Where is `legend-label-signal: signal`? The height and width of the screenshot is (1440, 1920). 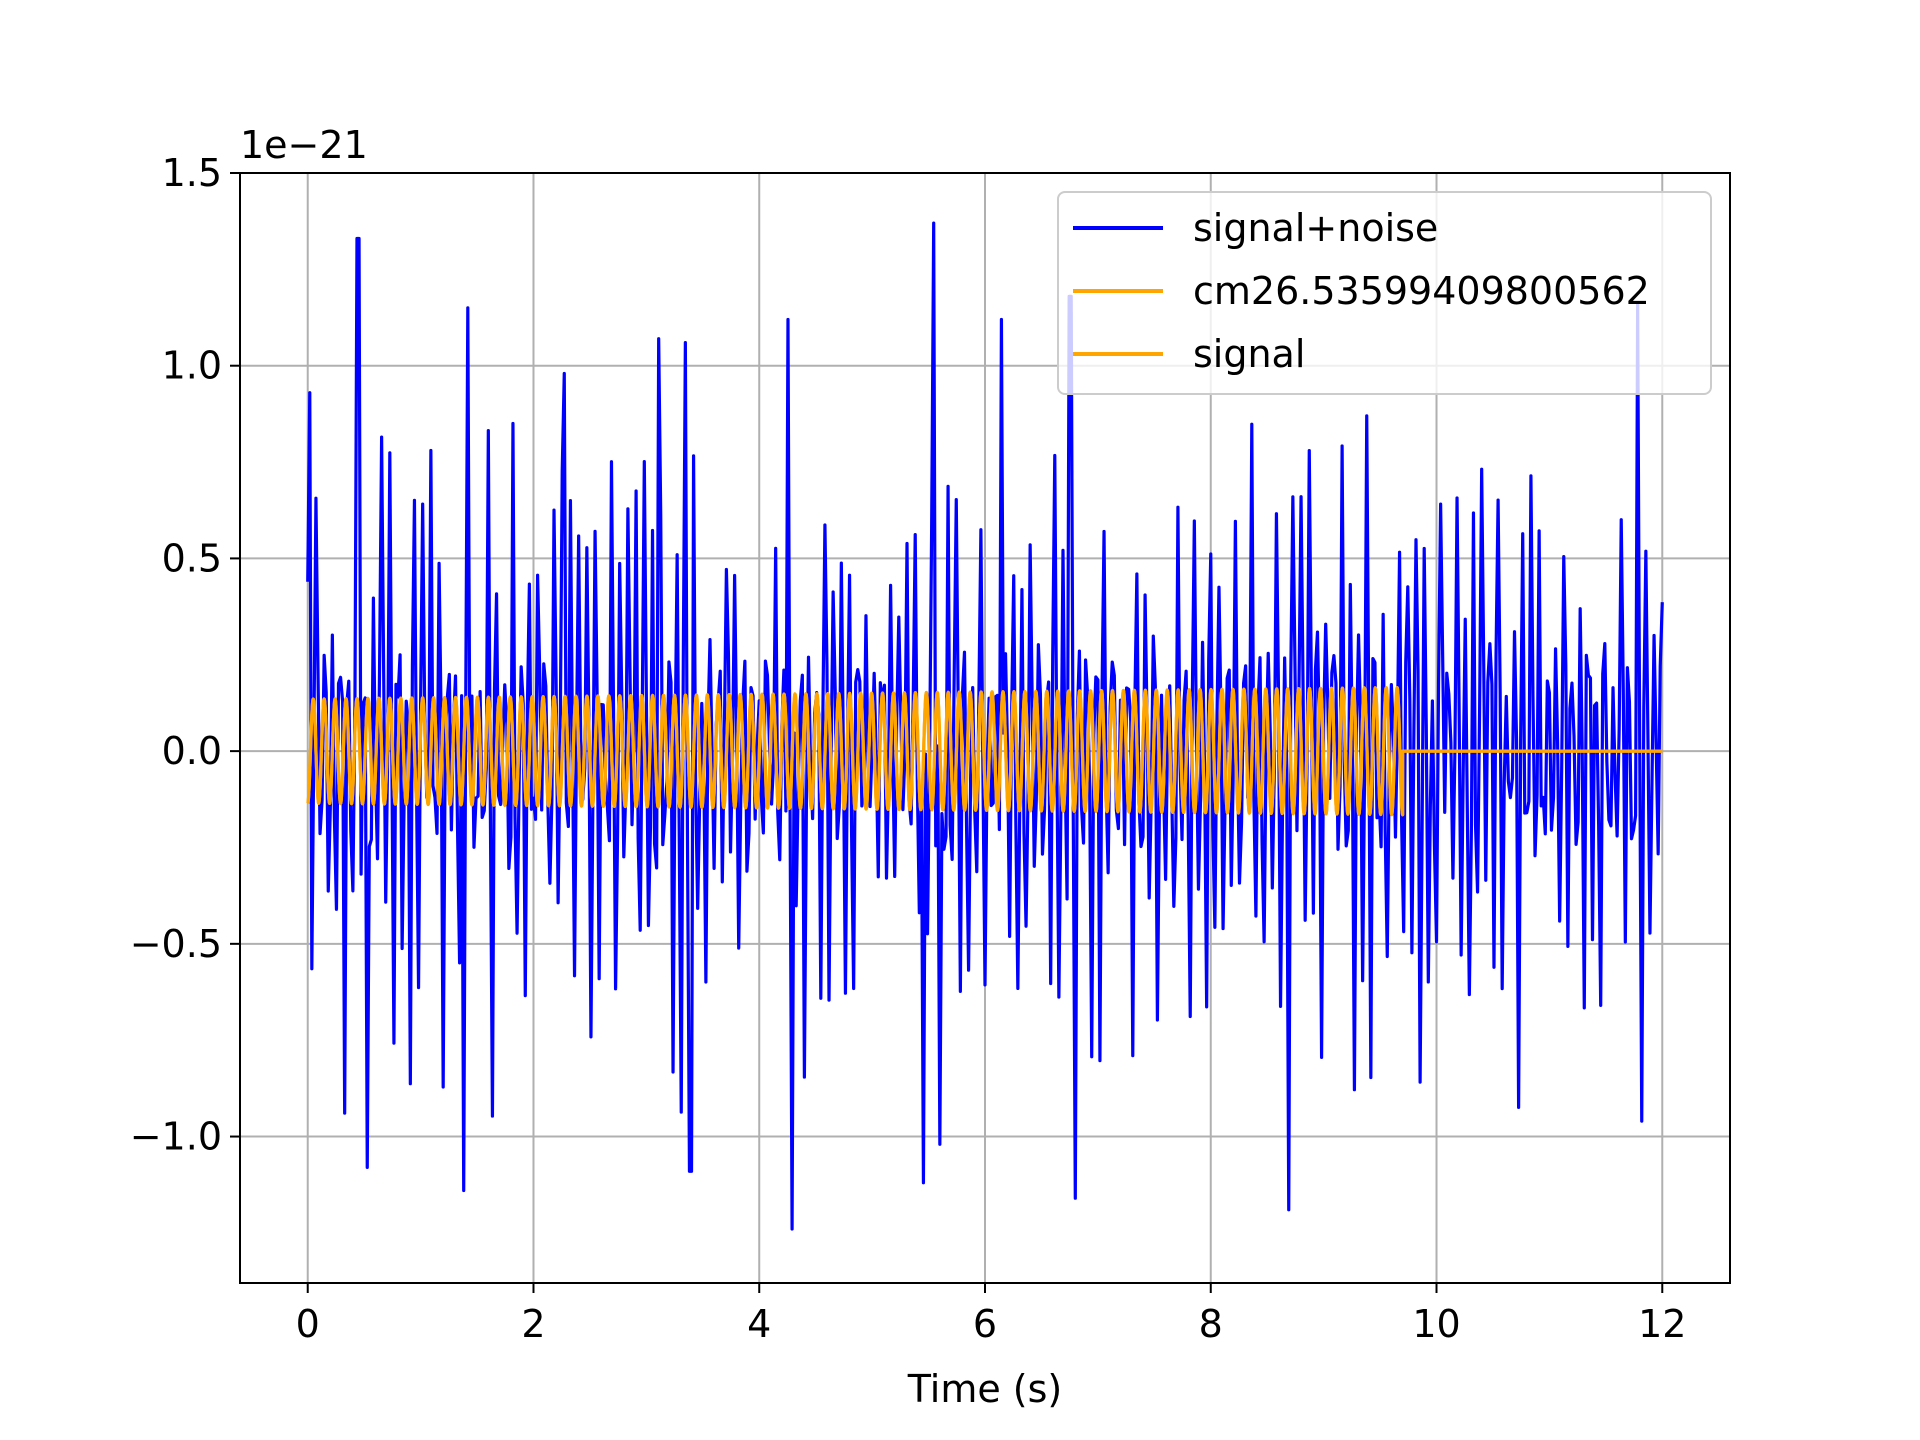
legend-label-signal: signal is located at coordinates (1249, 354).